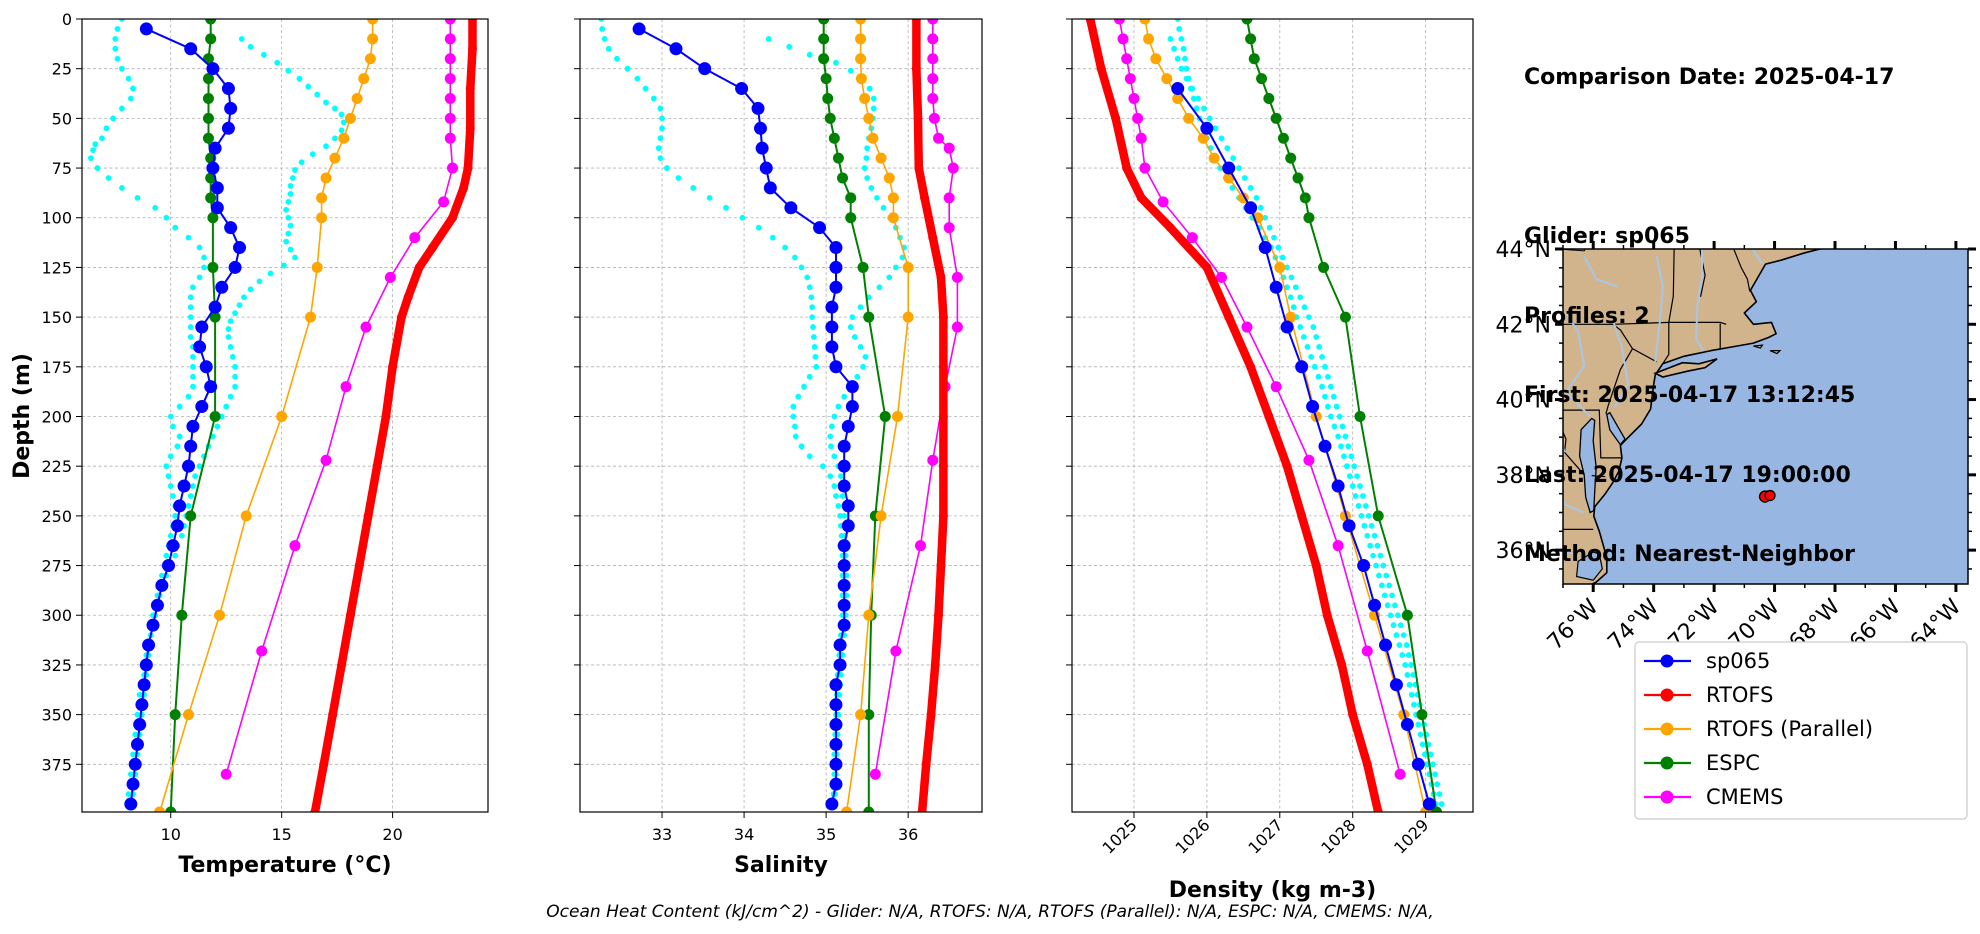 The image size is (1980, 934). Describe the element at coordinates (56, 317) in the screenshot. I see `y-tick-label: 150` at that location.